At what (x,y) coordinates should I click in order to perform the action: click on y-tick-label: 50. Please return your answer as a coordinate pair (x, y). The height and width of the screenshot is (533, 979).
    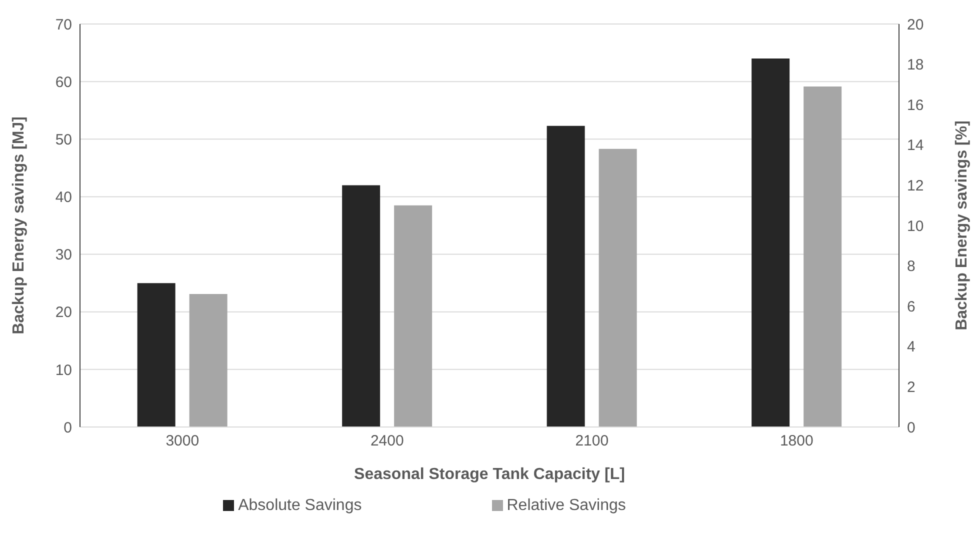
    Looking at the image, I should click on (63, 139).